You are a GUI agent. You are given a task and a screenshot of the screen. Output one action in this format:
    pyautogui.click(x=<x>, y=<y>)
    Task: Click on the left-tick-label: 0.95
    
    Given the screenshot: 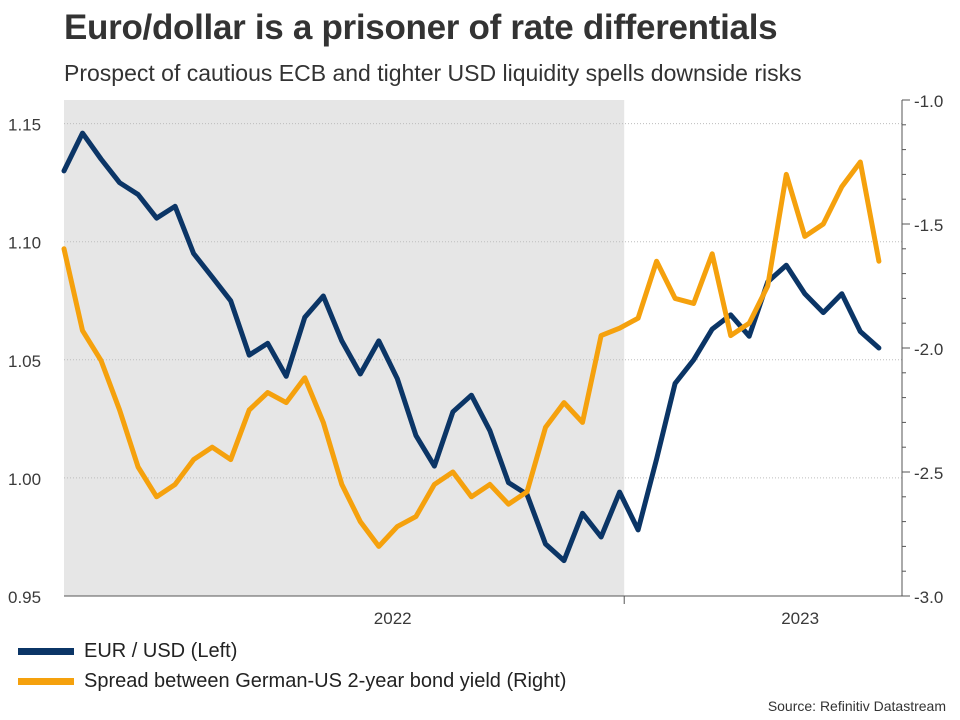 What is the action you would take?
    pyautogui.click(x=24, y=597)
    